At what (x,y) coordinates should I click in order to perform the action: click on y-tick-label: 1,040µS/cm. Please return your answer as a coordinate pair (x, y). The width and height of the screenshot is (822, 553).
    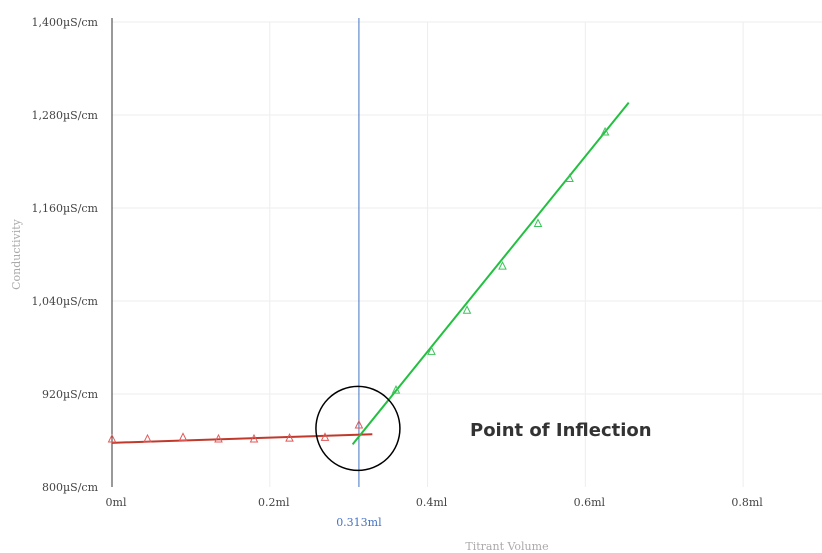
    Looking at the image, I should click on (65, 301).